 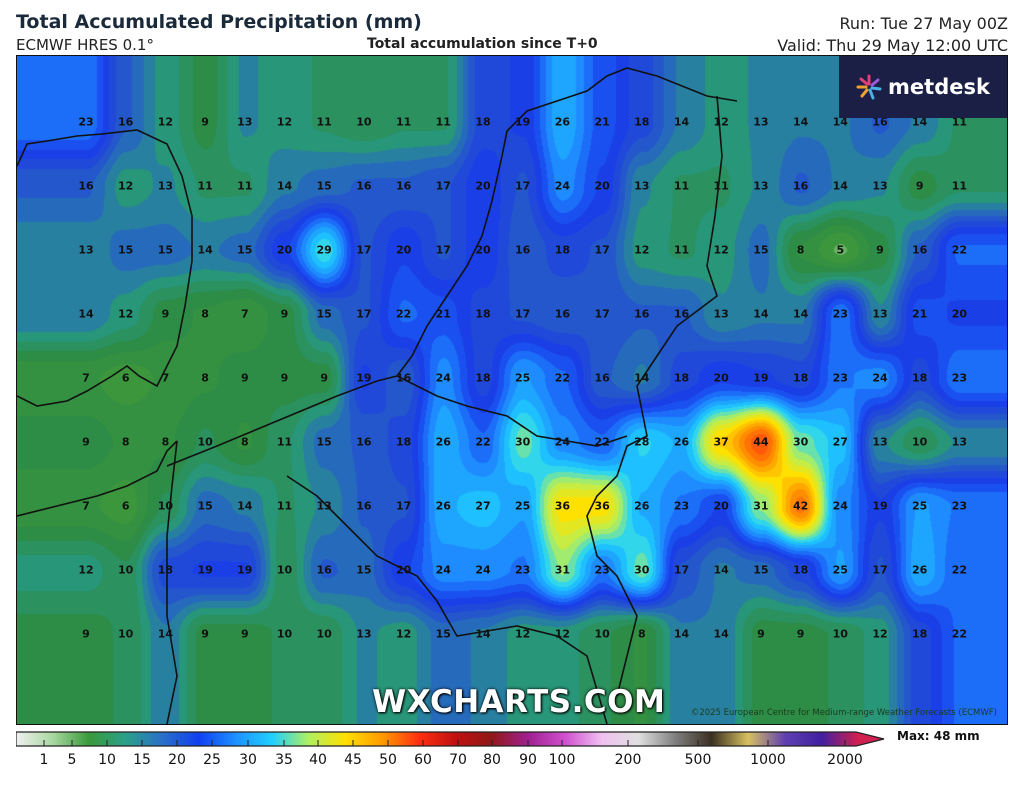 I want to click on grid-value: 27, so click(x=840, y=442).